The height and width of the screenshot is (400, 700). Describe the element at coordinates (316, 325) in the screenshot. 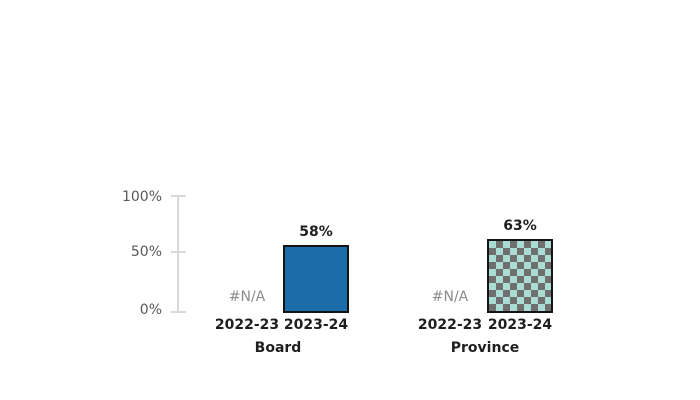

I see `x-label-board-2023-24: 2023-24` at that location.